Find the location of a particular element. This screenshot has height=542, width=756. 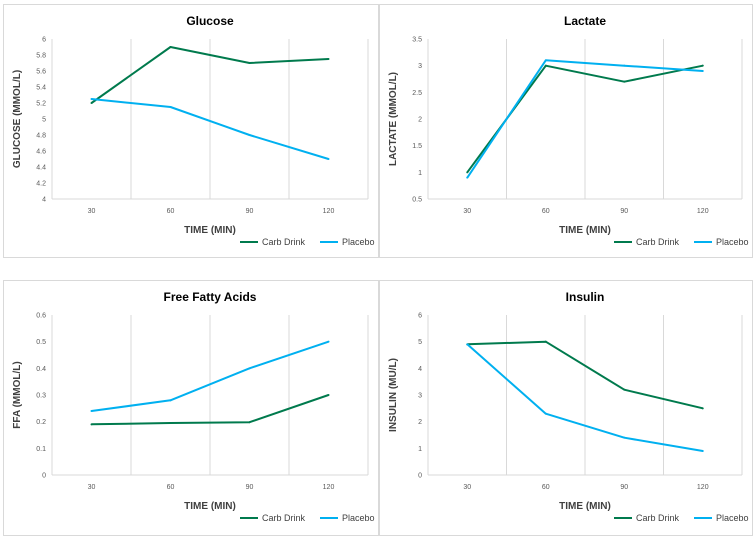

y-tick-label: 0.4 is located at coordinates (41, 369).